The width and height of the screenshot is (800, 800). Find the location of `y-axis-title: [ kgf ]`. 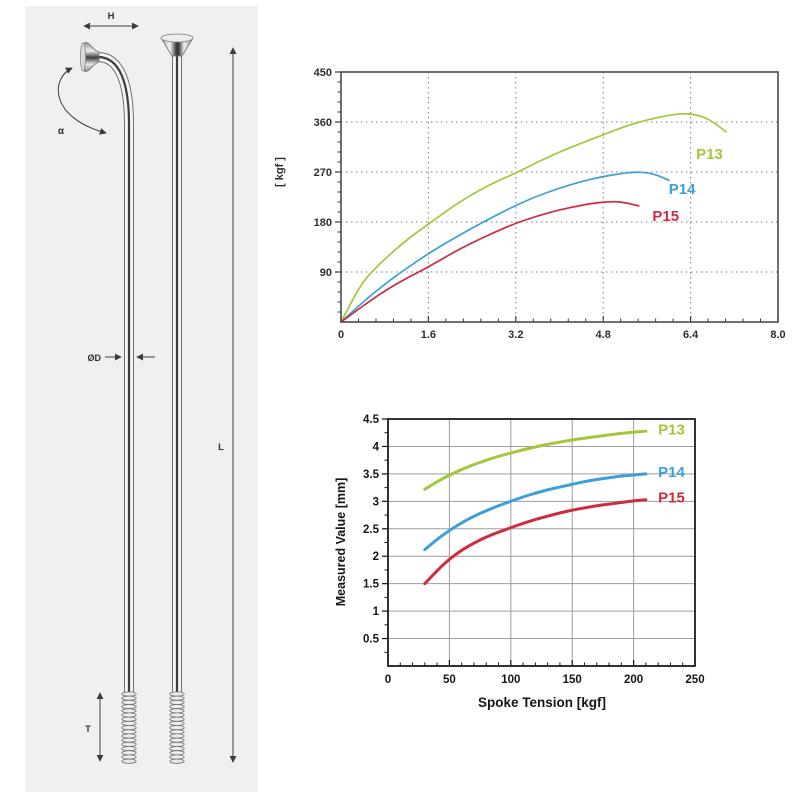

y-axis-title: [ kgf ] is located at coordinates (280, 172).